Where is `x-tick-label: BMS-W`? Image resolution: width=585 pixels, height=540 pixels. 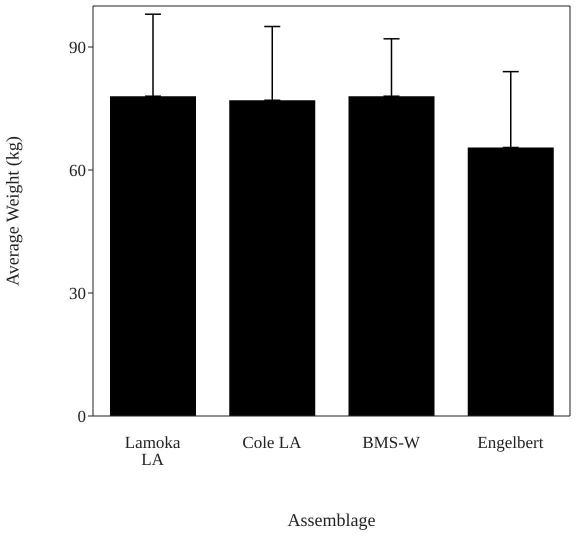
x-tick-label: BMS-W is located at coordinates (391, 442).